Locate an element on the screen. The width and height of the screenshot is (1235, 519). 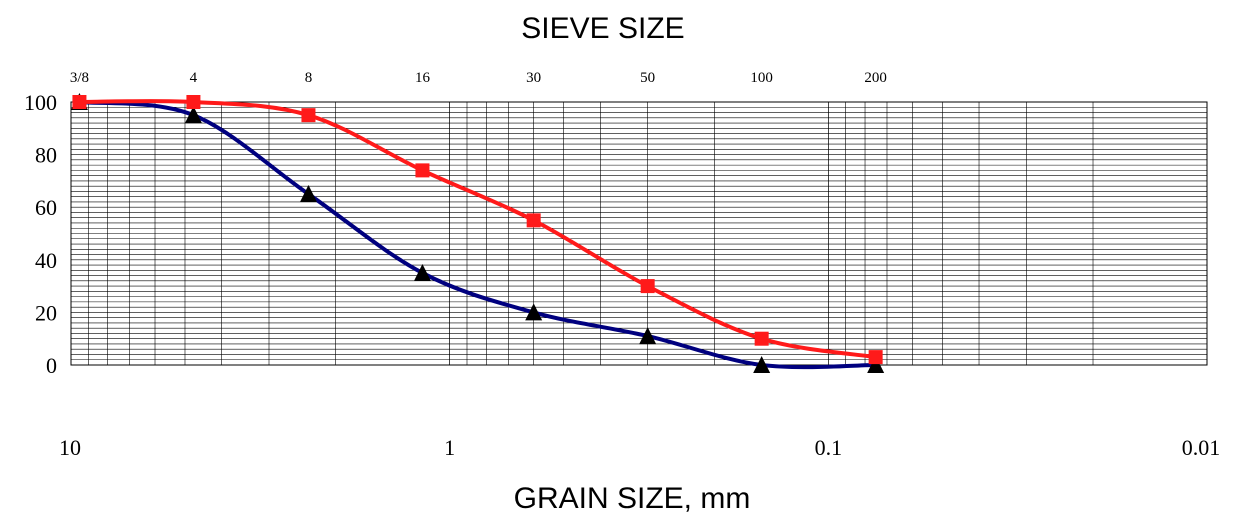
x-tick-label: 10 is located at coordinates (70, 447).